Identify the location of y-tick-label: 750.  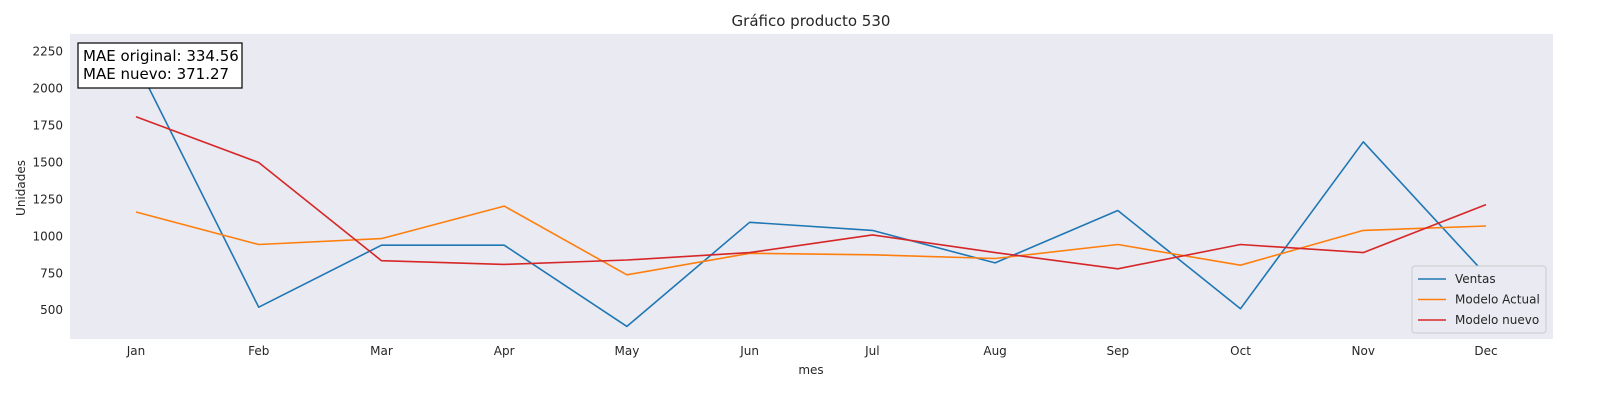
(51, 273).